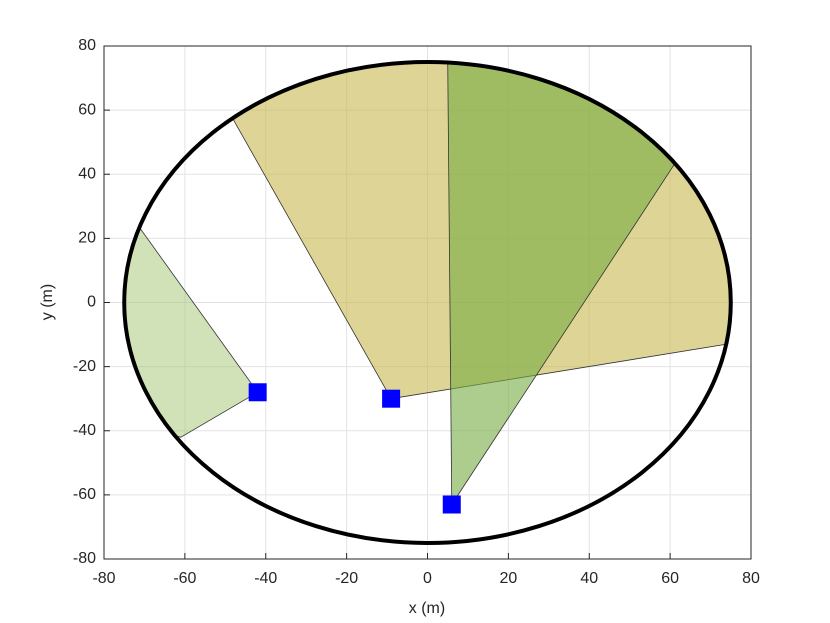 Image resolution: width=830 pixels, height=623 pixels. I want to click on x-tick-label: -80, so click(103, 578).